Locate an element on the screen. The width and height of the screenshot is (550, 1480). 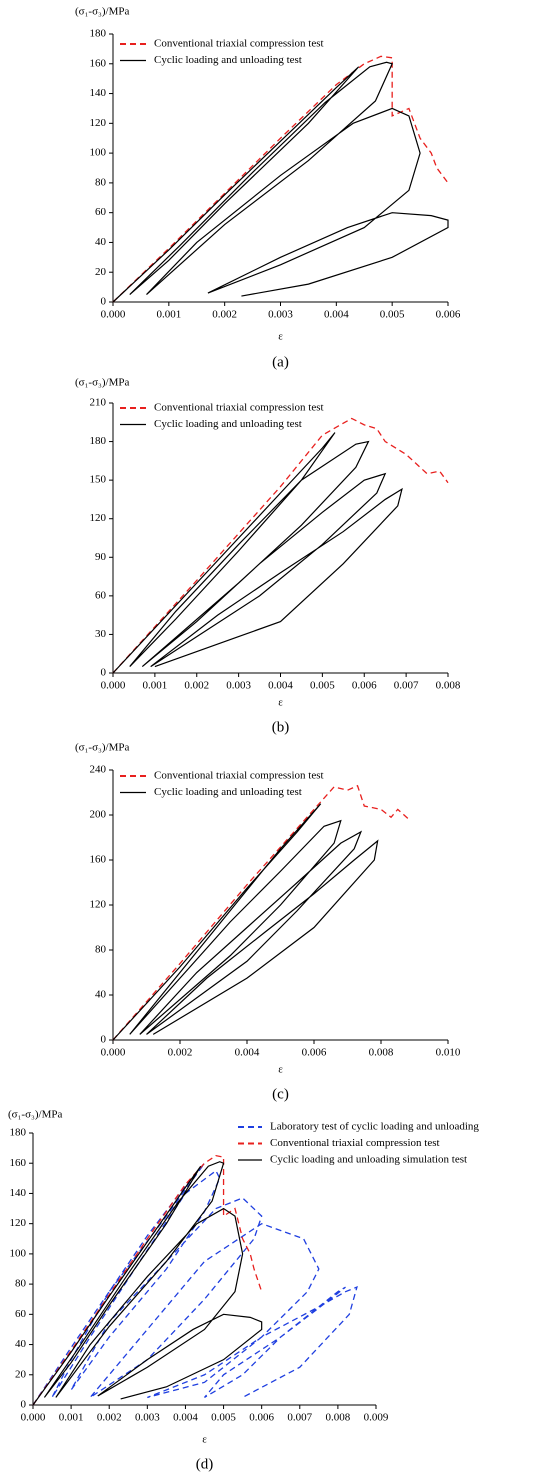
x-tick-label: 0.010 is located at coordinates (448, 1053).